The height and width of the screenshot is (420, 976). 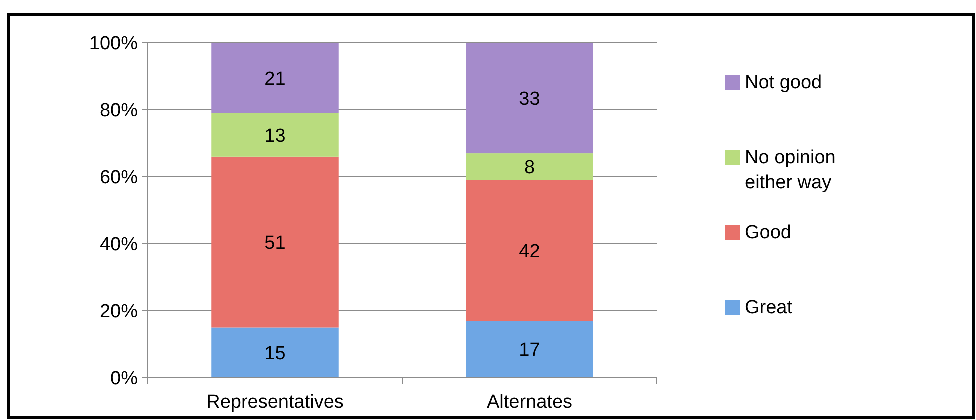 What do you see at coordinates (119, 178) in the screenshot?
I see `y-tick-label: 60%` at bounding box center [119, 178].